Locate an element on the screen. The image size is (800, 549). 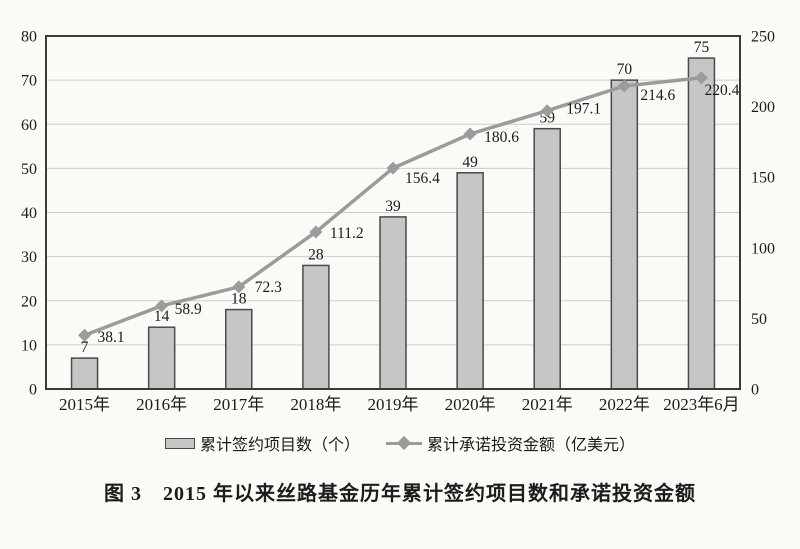
line-value-label: 72.3 is located at coordinates (268, 287).